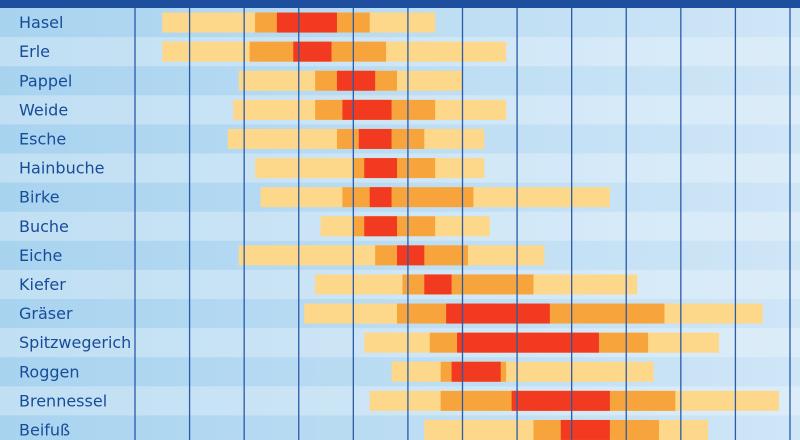 The width and height of the screenshot is (800, 440). I want to click on row-label: Birke, so click(39, 197).